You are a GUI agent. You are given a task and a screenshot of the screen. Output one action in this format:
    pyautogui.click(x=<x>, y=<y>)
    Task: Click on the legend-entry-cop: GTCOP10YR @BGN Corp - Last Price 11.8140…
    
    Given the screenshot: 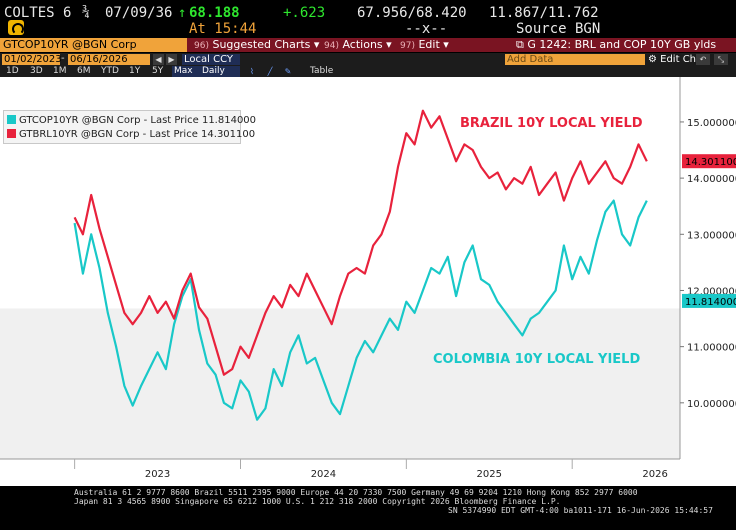 What is the action you would take?
    pyautogui.click(x=131, y=121)
    